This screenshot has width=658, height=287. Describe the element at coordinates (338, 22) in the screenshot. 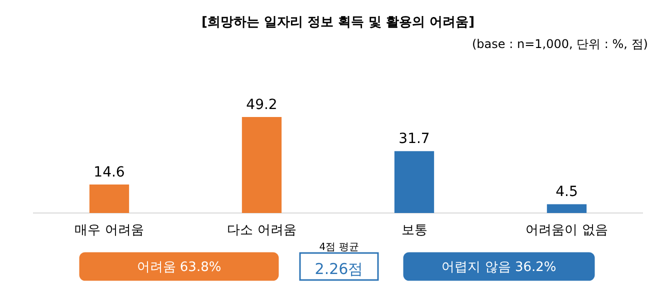

I see `chart-title: [희망하는 일자리 정보 획득 및 활용의 어려움]` at that location.